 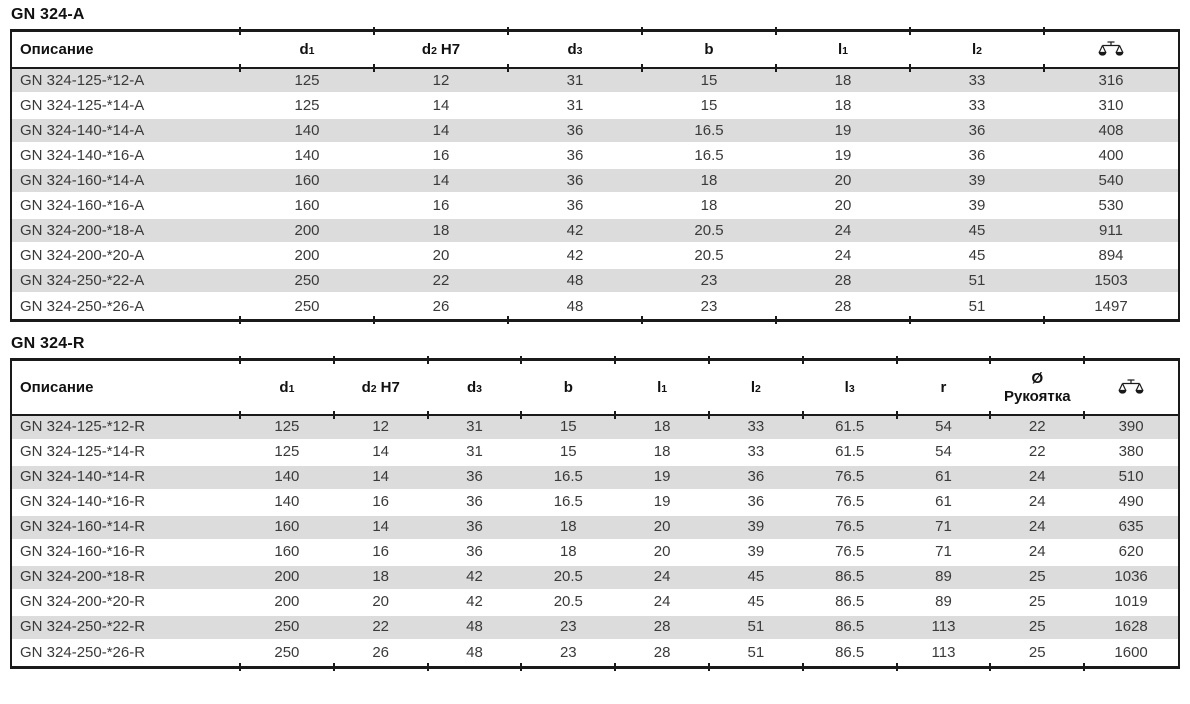 What do you see at coordinates (1111, 82) in the screenshot?
I see `value-cell: 316` at bounding box center [1111, 82].